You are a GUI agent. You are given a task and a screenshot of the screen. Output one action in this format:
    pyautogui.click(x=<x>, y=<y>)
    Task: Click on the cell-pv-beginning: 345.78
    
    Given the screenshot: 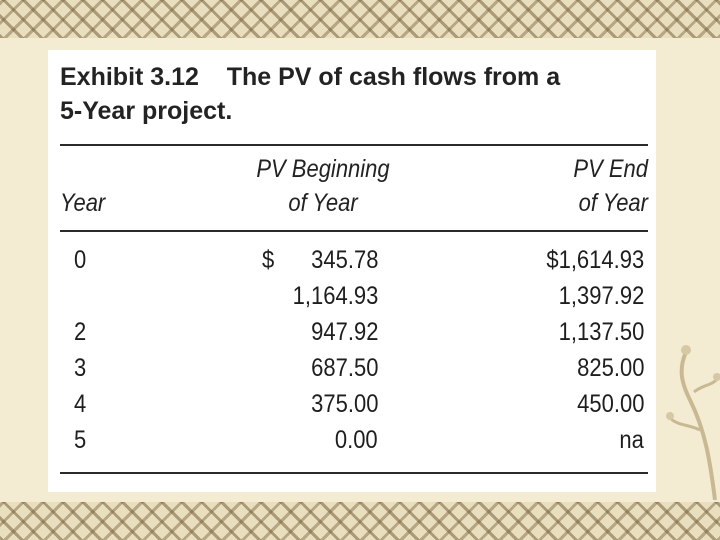 What is the action you would take?
    pyautogui.click(x=344, y=260)
    